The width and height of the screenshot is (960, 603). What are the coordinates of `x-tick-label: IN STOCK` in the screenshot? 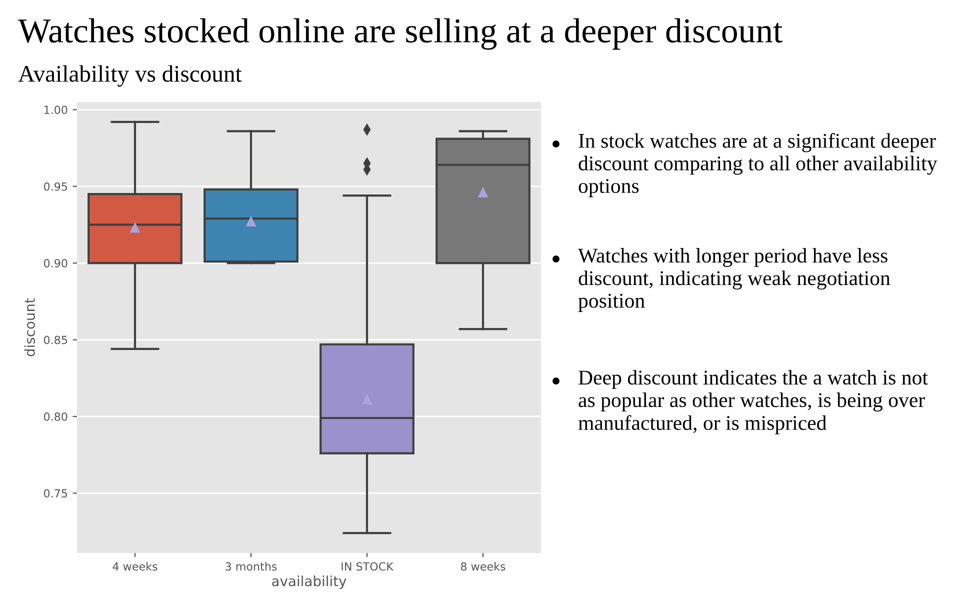 It's located at (368, 566).